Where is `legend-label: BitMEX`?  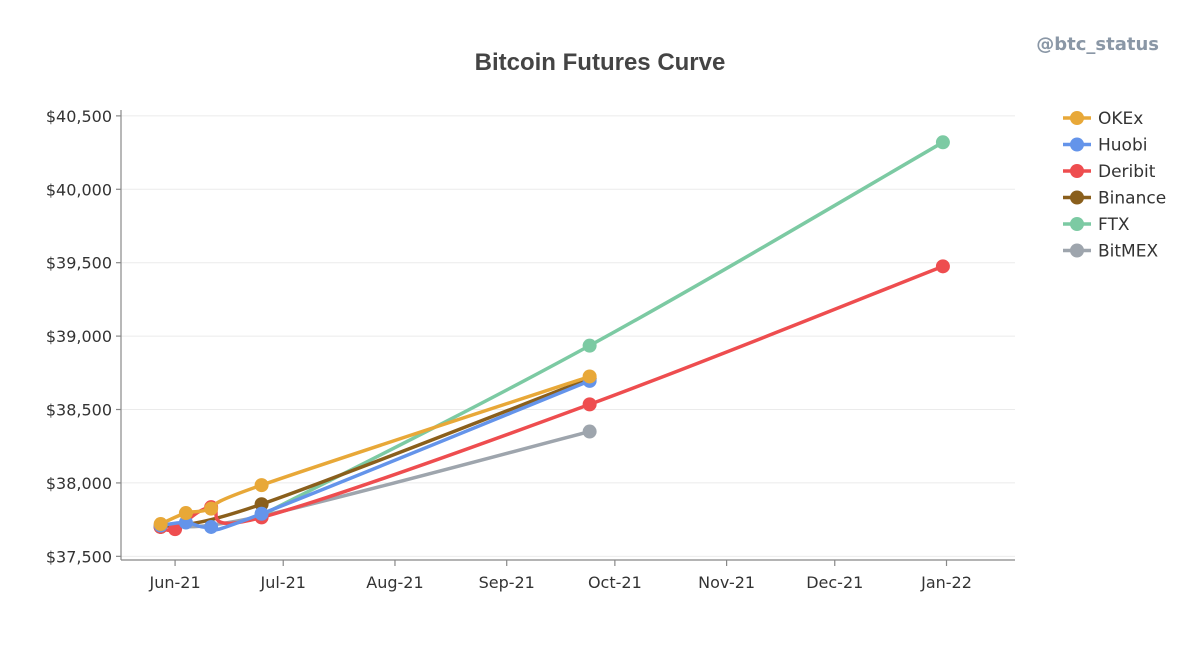 legend-label: BitMEX is located at coordinates (1128, 252).